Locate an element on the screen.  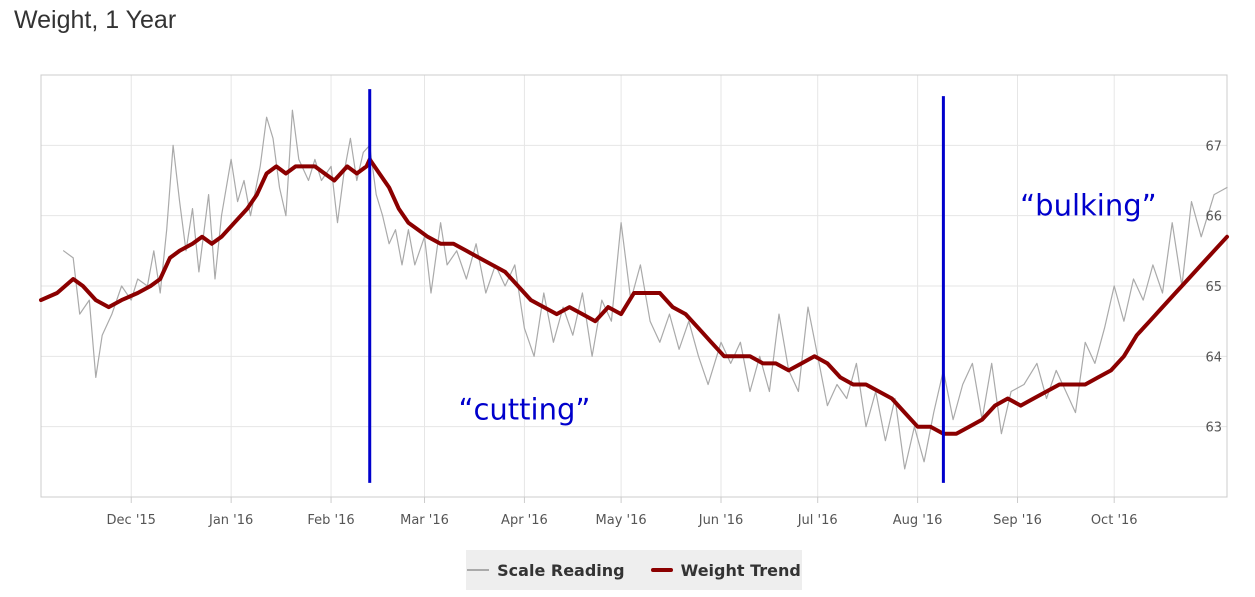
legend-item-weight-trend: Weight Trend is located at coordinates (725, 570).